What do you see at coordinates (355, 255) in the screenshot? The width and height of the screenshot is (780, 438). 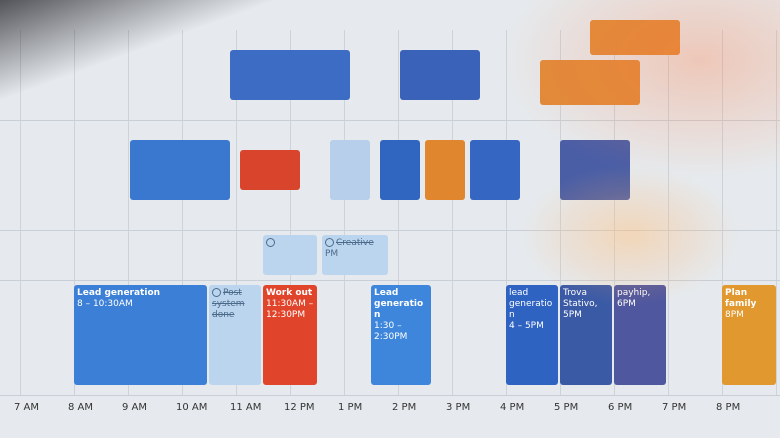 I see `task-item: Creative PM` at bounding box center [355, 255].